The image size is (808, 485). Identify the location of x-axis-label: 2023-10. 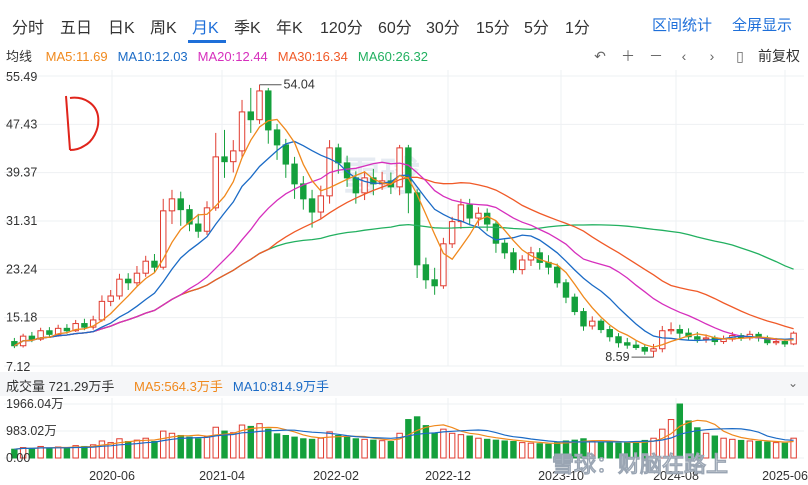
(561, 476).